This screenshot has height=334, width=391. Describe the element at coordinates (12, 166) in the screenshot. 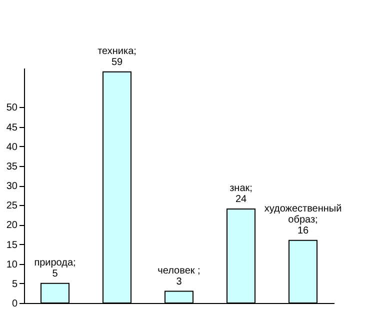

I see `y-tick-label: 35` at that location.